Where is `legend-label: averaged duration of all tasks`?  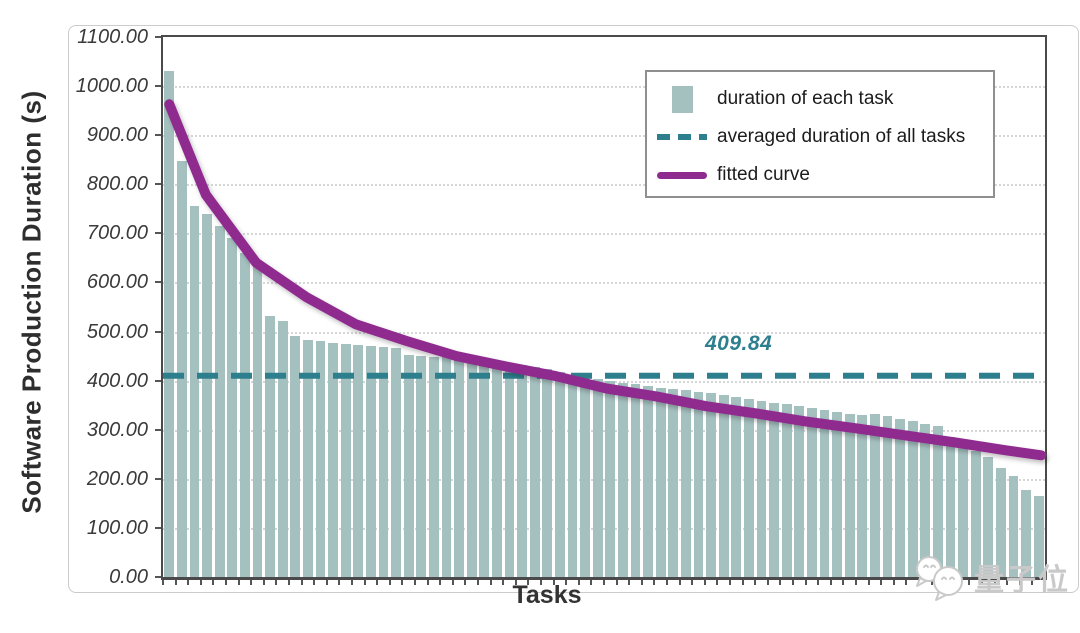 legend-label: averaged duration of all tasks is located at coordinates (841, 136).